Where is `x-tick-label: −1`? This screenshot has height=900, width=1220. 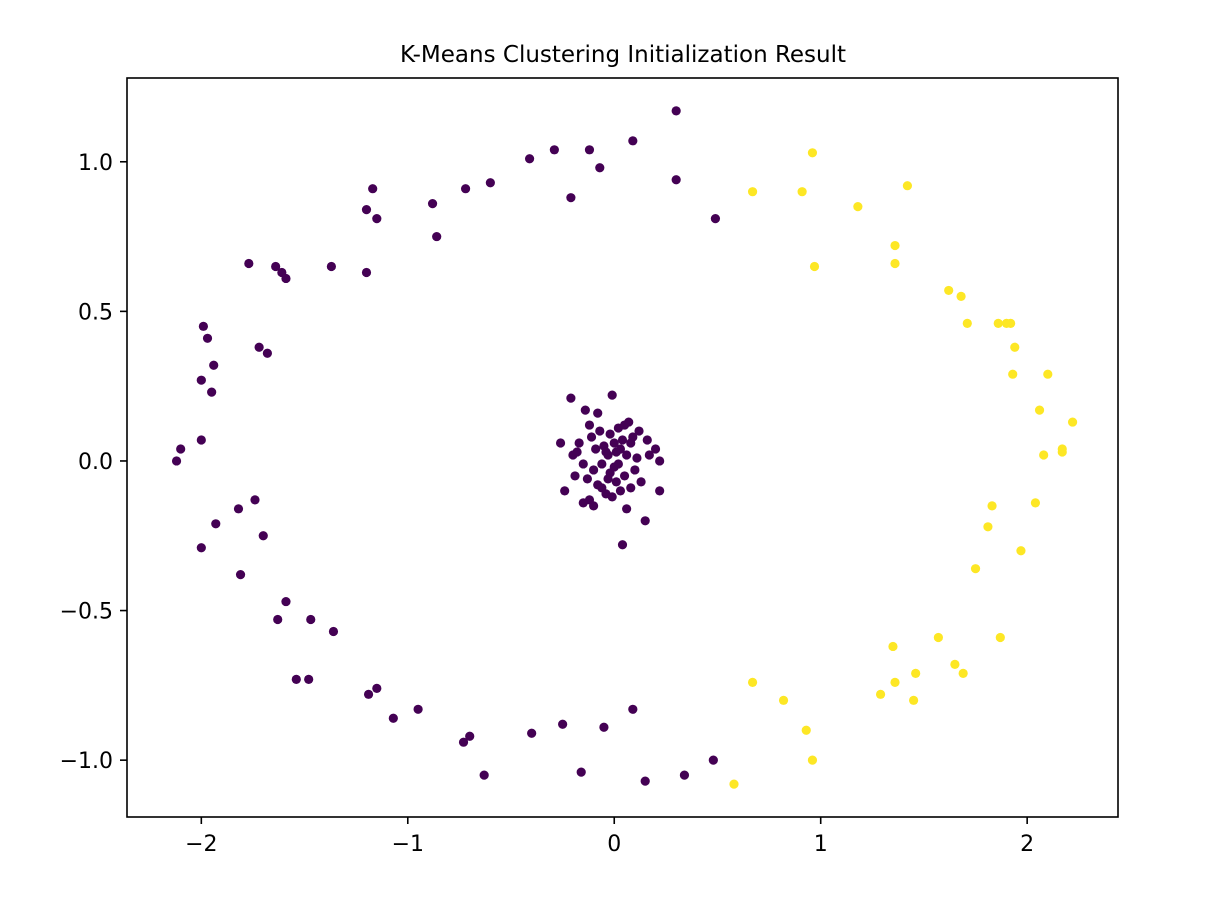 x-tick-label: −1 is located at coordinates (408, 844).